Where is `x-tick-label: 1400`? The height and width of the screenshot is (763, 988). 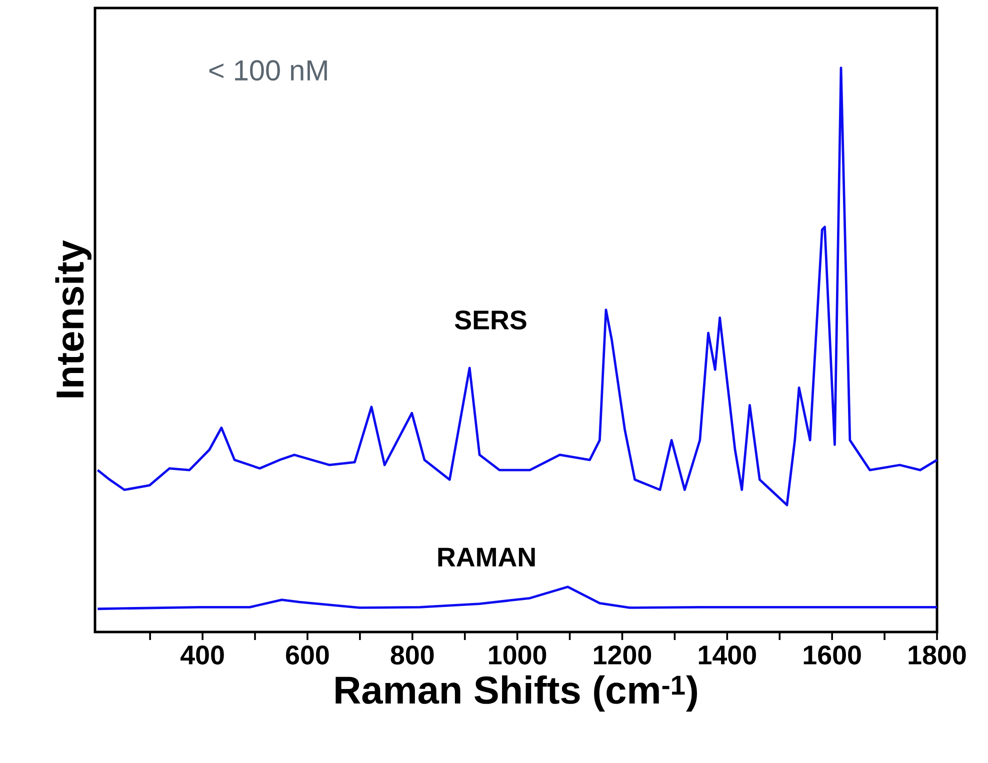 x-tick-label: 1400 is located at coordinates (727, 655).